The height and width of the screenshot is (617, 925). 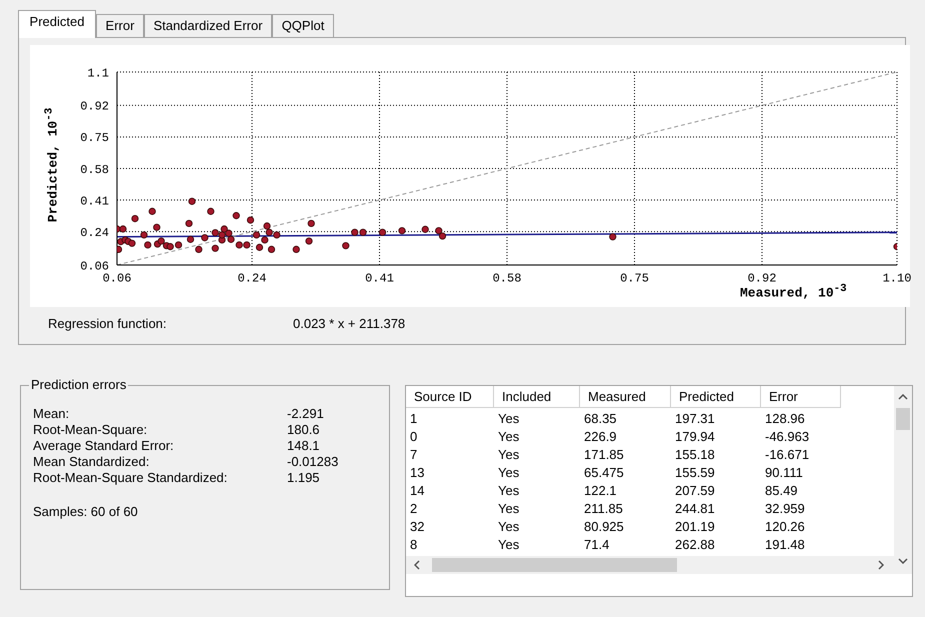 I want to click on text: 179.94, so click(x=695, y=437).